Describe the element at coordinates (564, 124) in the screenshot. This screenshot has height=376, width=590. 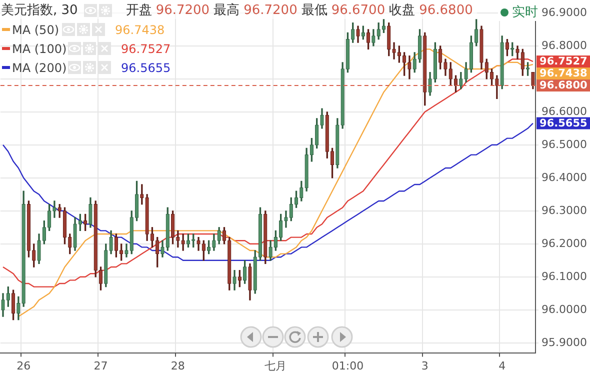
I see `data-label: 96.5655` at that location.